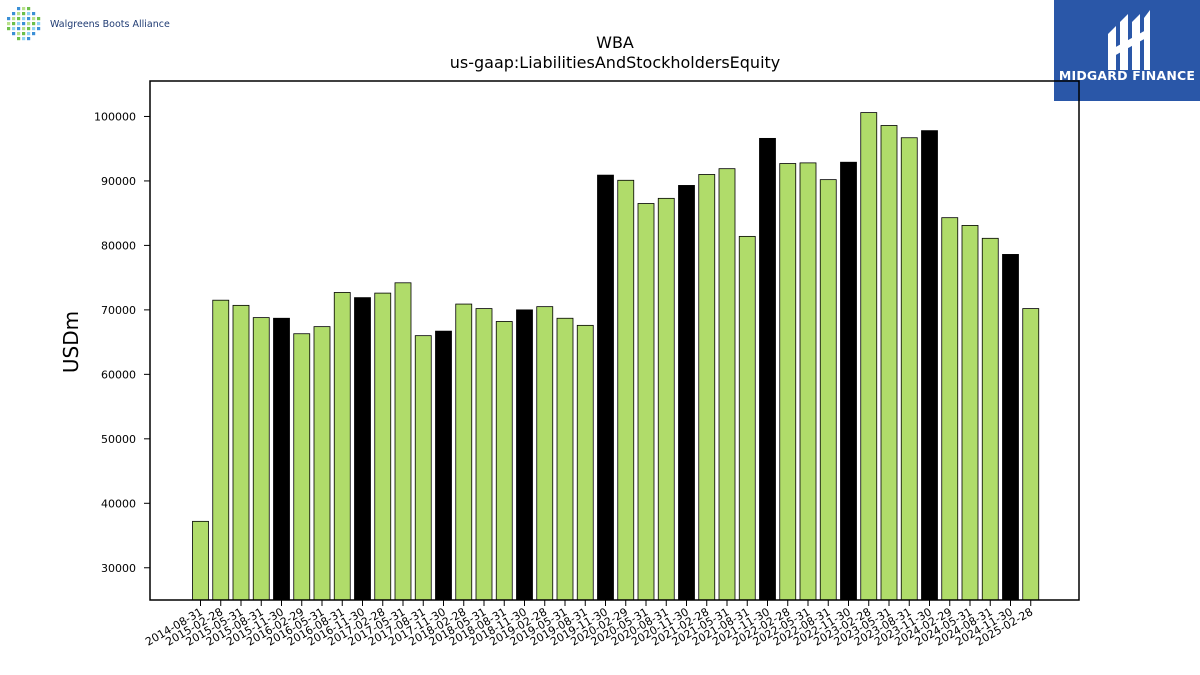  Describe the element at coordinates (1129, 40) in the screenshot. I see `brand-mark-icon` at that location.